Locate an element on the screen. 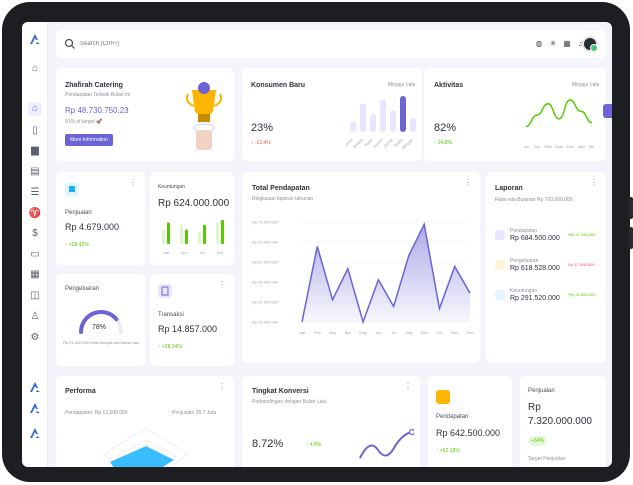 This screenshot has width=633, height=485. aktivitas-tick-label: Jum is located at coordinates (570, 146).